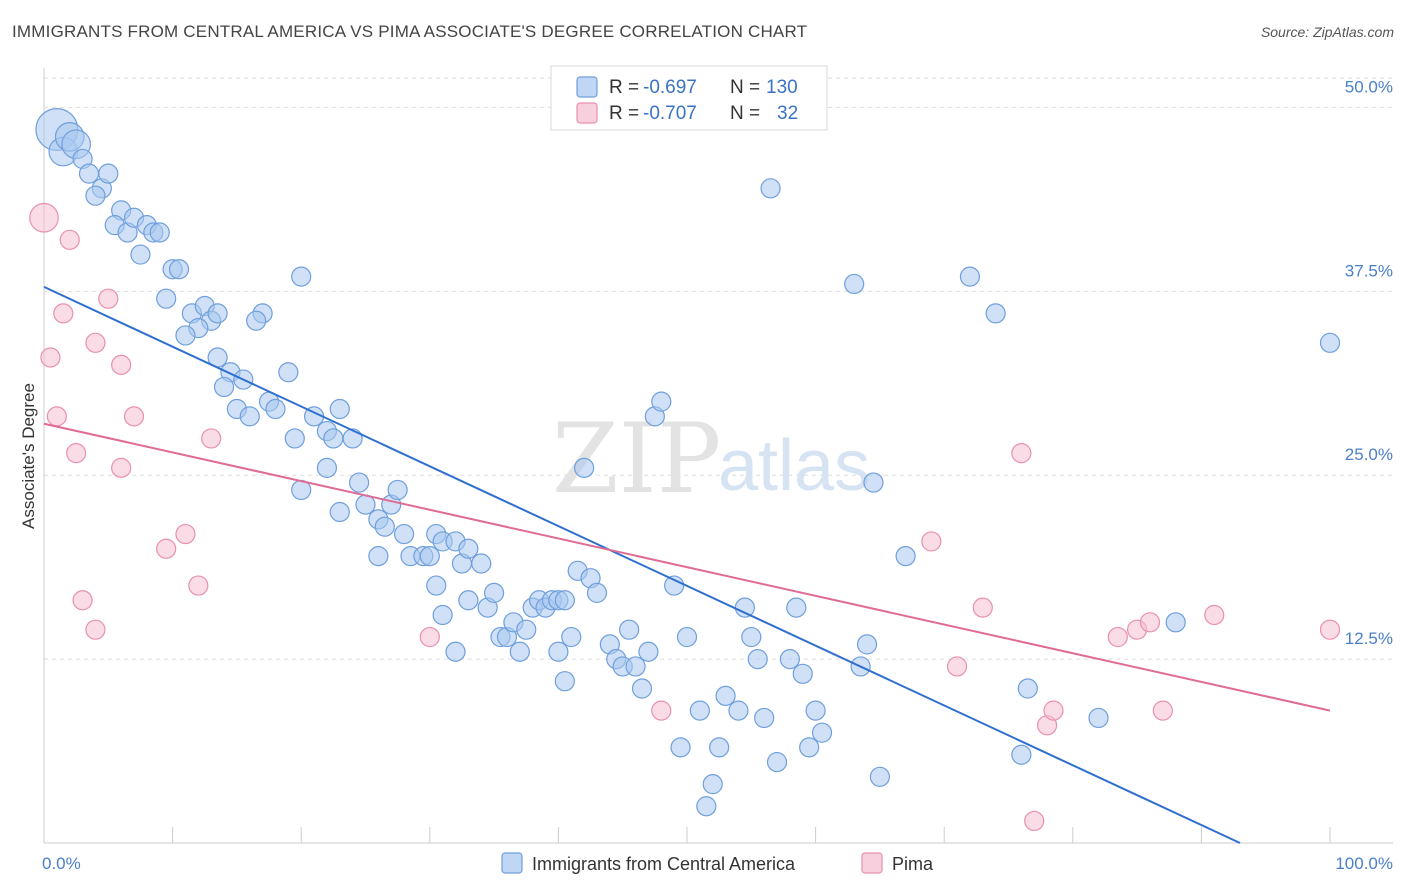  I want to click on source-label: Source: ZipAtlas.com, so click(1327, 32).